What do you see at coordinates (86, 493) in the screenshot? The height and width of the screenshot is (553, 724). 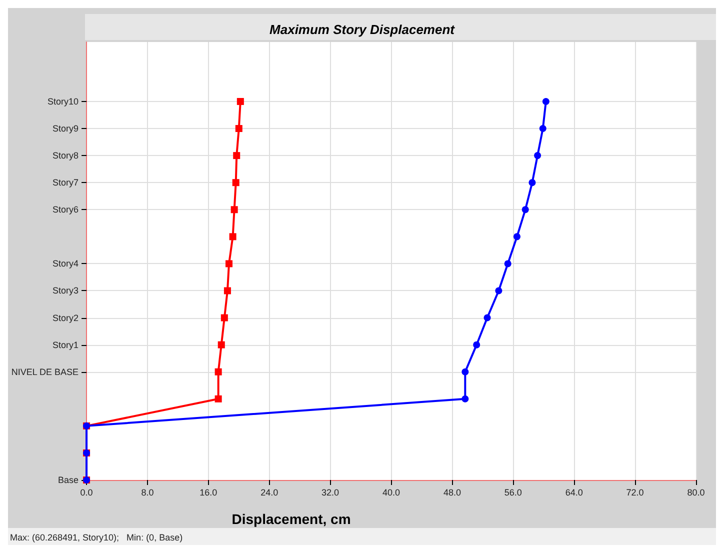 I see `x-tick-label: 0.0` at bounding box center [86, 493].